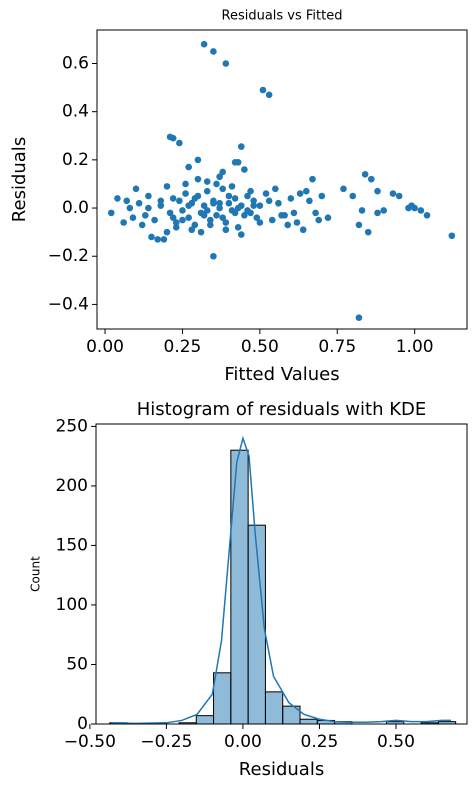 The image size is (476, 790). What do you see at coordinates (282, 409) in the screenshot?
I see `chart-title: Histogram of residuals with KDE` at bounding box center [282, 409].